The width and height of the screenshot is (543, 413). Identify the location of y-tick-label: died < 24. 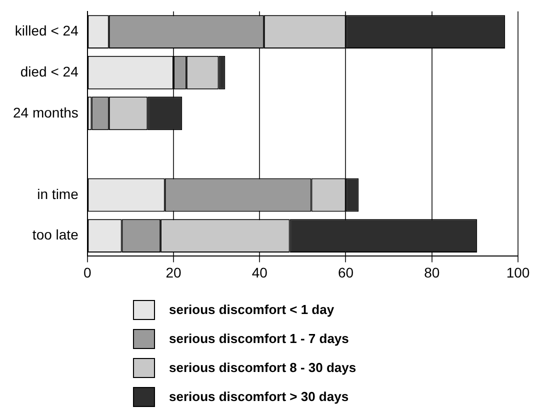
(49, 71).